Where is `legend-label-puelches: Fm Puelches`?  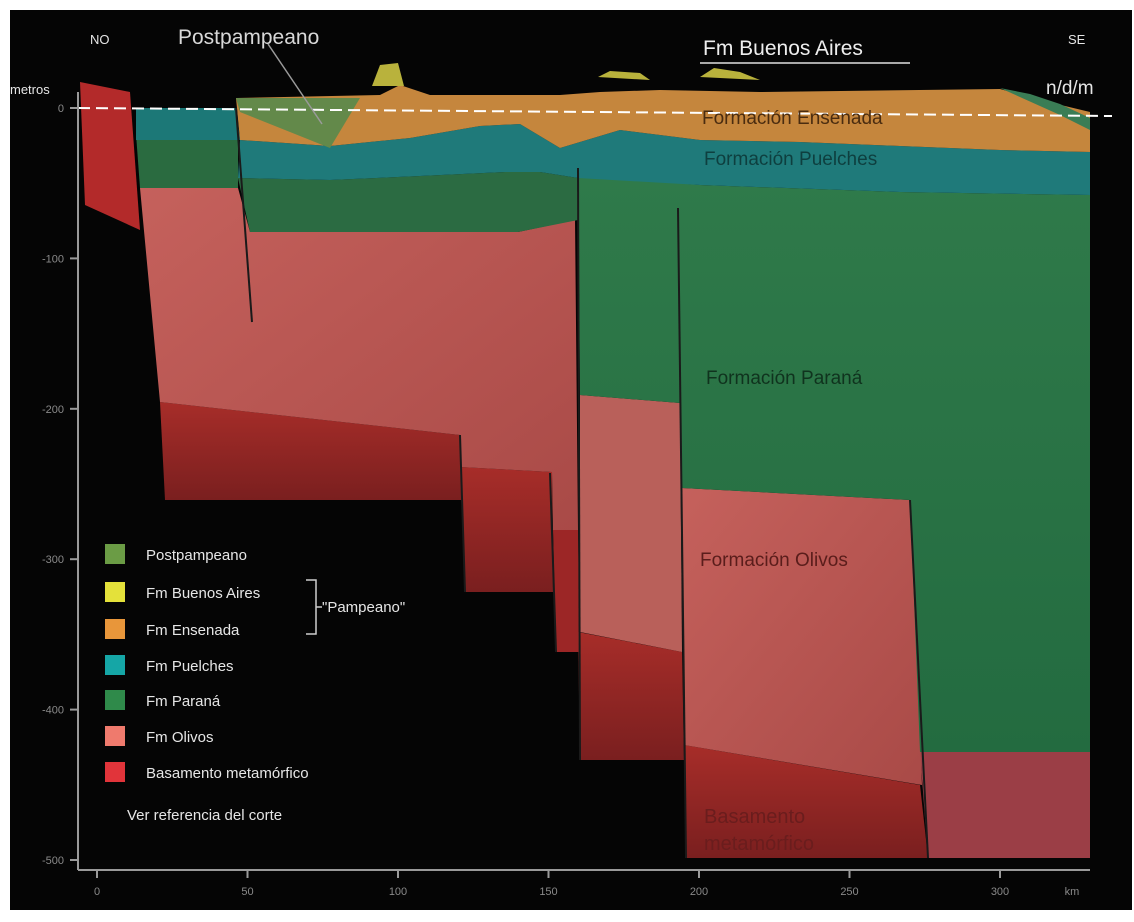 legend-label-puelches: Fm Puelches is located at coordinates (190, 666).